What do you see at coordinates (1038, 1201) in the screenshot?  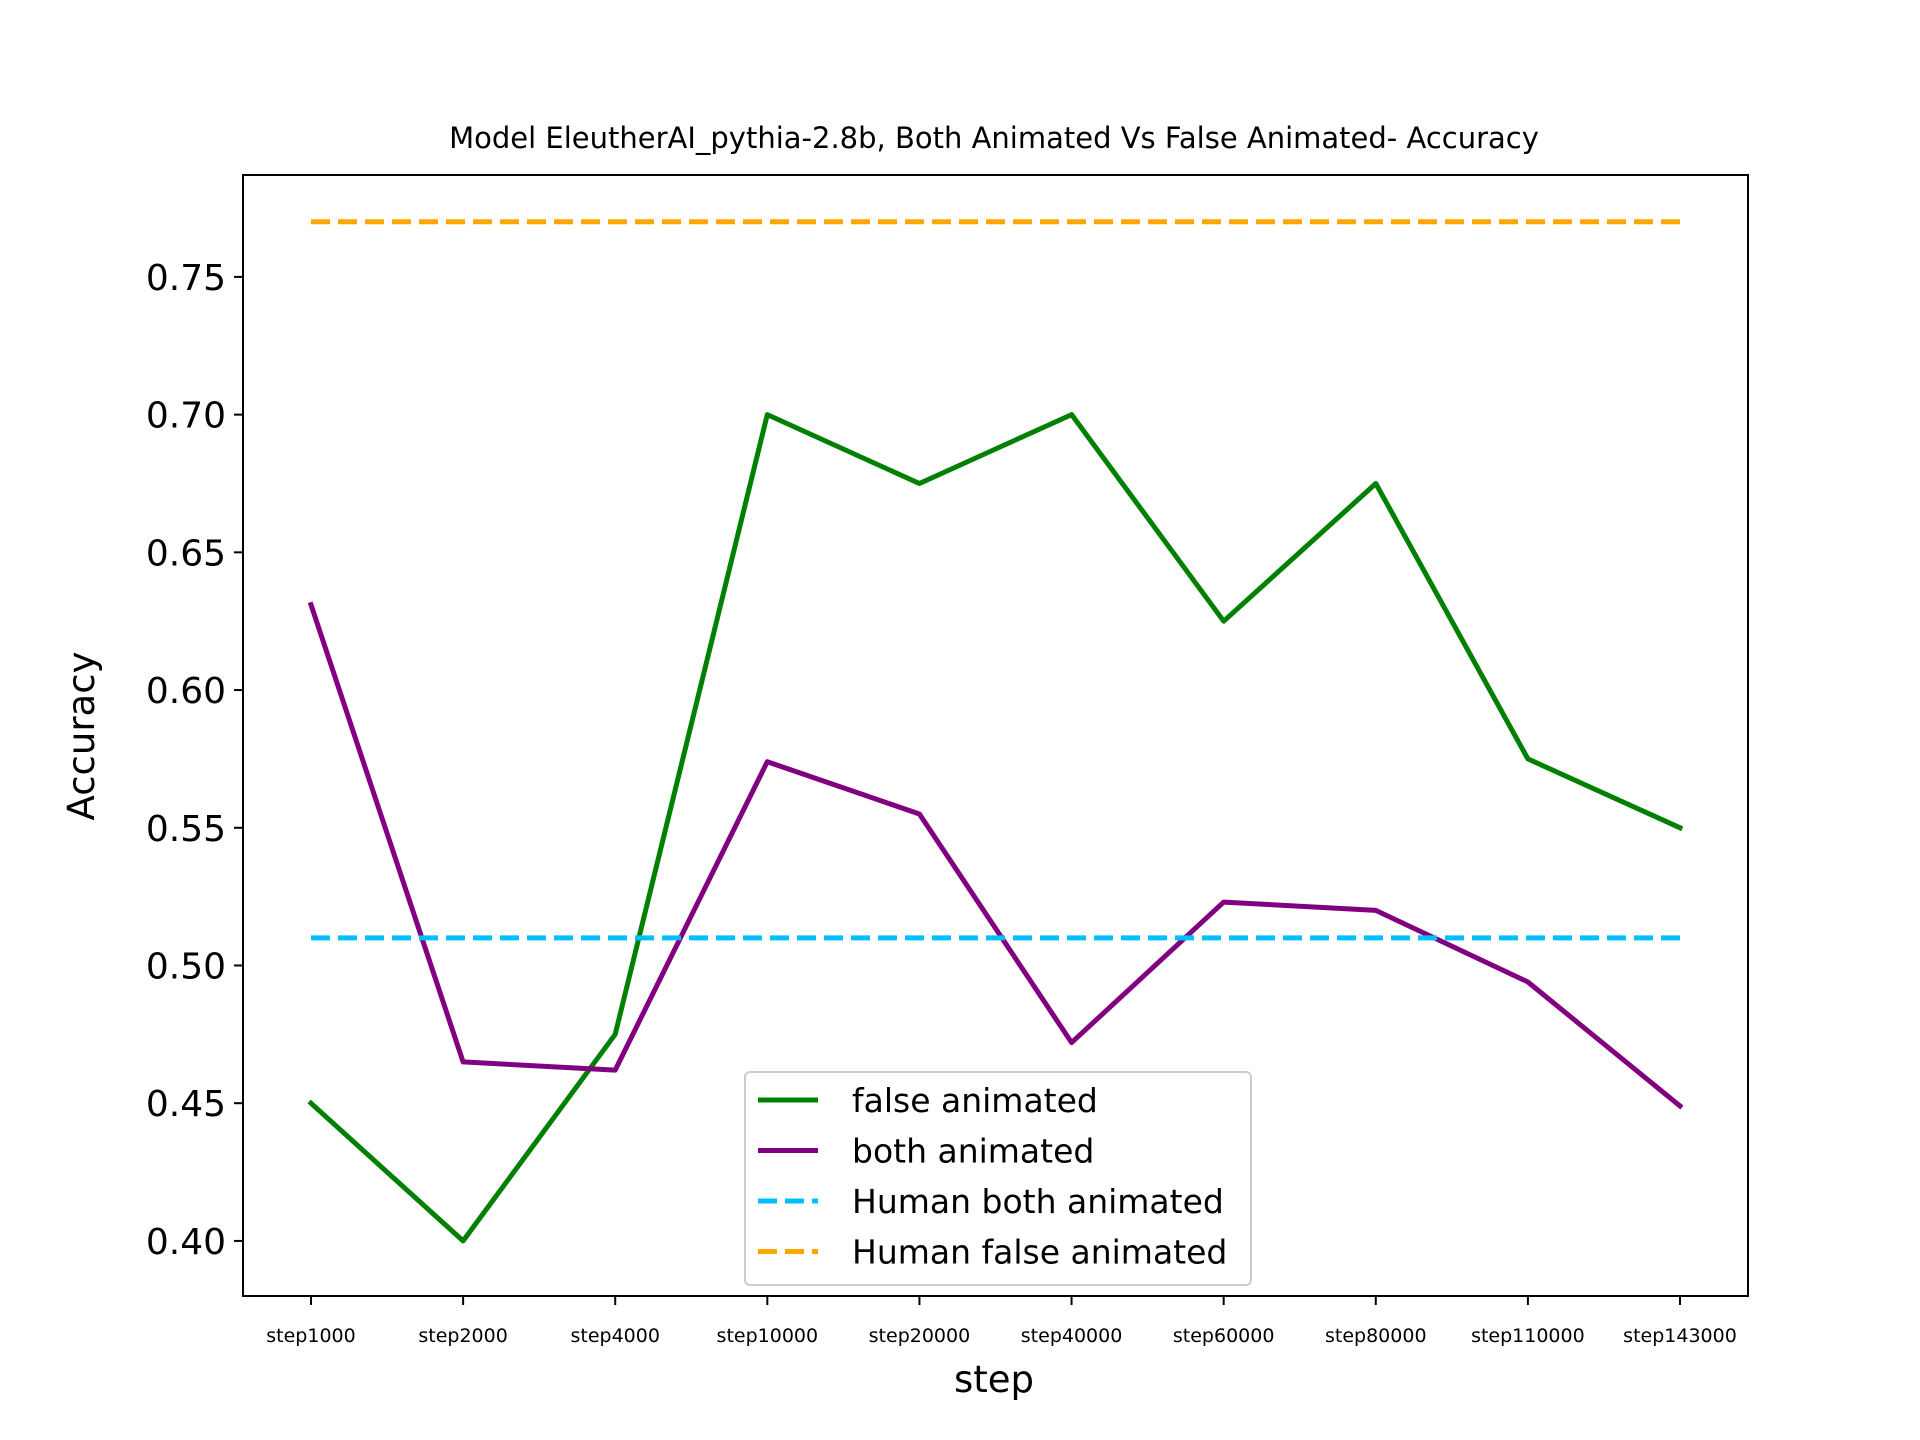 I see `legend-label: Human both animated` at bounding box center [1038, 1201].